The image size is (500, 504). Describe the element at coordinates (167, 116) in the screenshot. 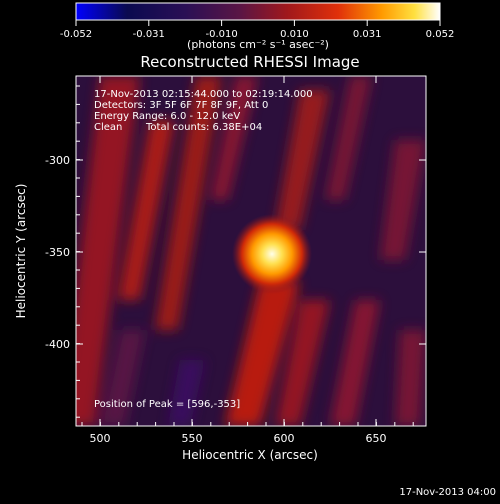

I see `energy-range-text: Energy Range: 6.0 - 12.0 keV` at that location.